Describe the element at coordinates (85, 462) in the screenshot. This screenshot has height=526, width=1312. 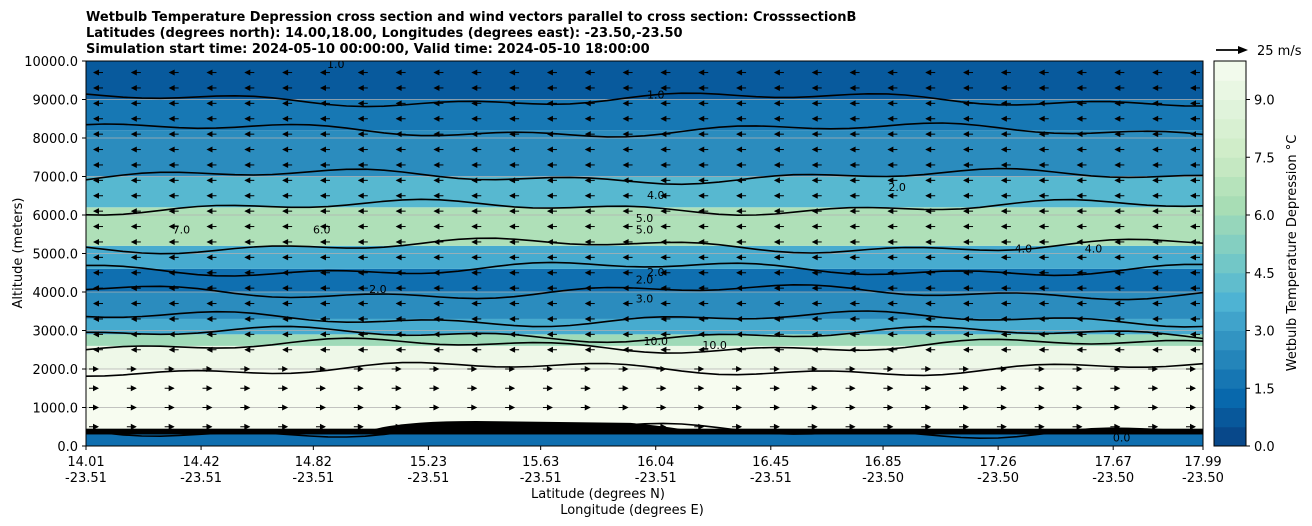
I see `x-tick-label-lat: 14.01` at that location.